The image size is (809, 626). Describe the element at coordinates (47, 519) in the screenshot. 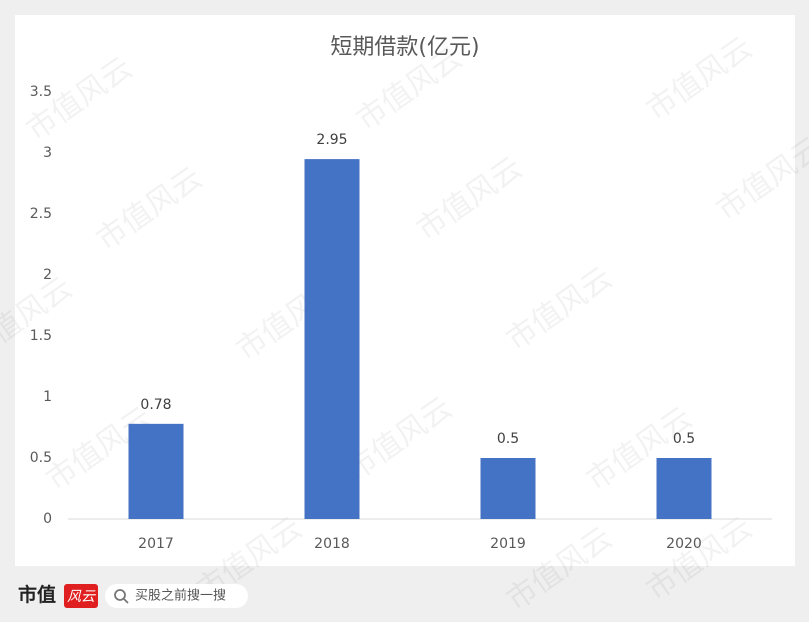

I see `y-tick-label: 0` at that location.